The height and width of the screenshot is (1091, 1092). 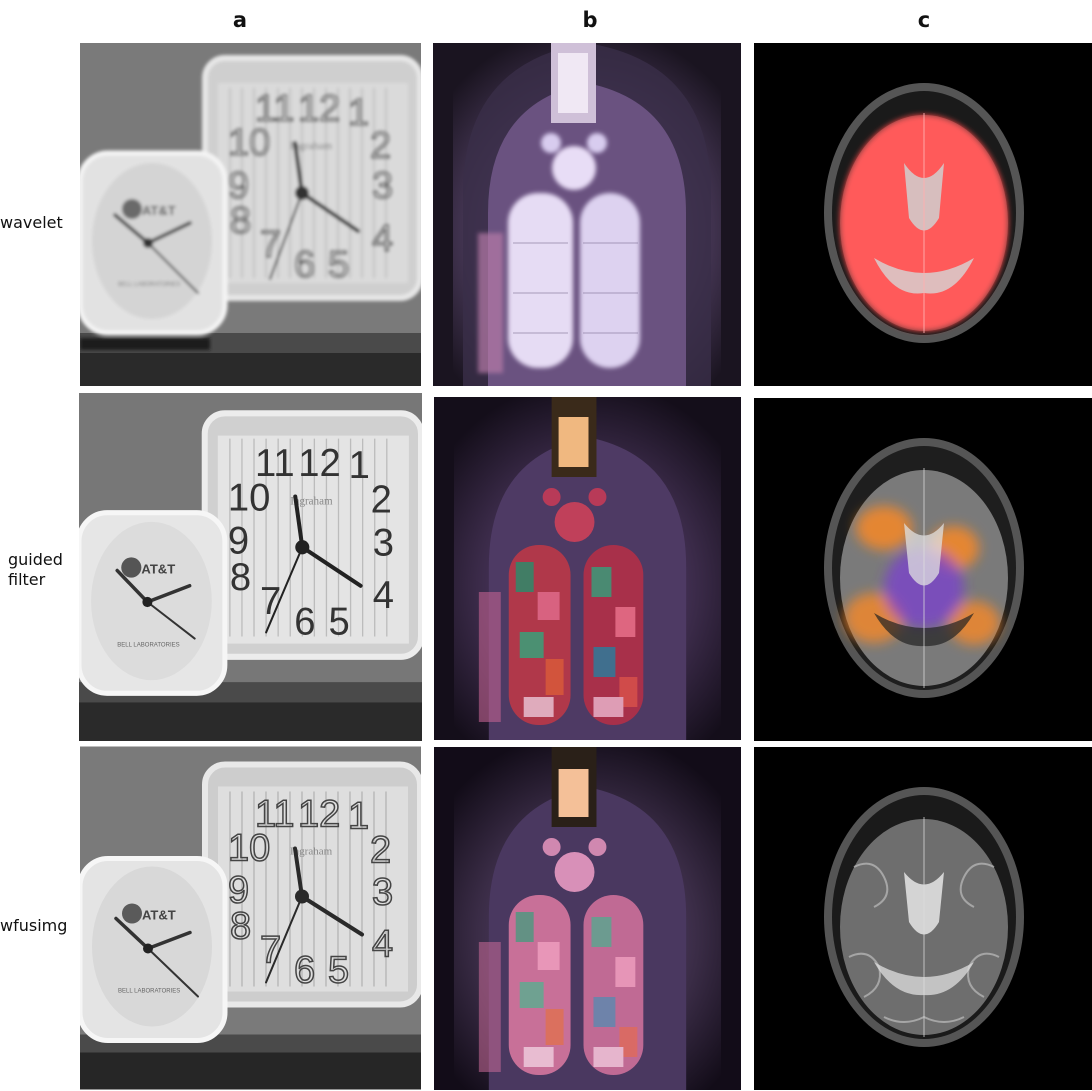 I want to click on clock-image: 12 1 2 3 4 5 6 7 8 9 10 11 Ingraham, so click(x=250, y=214).